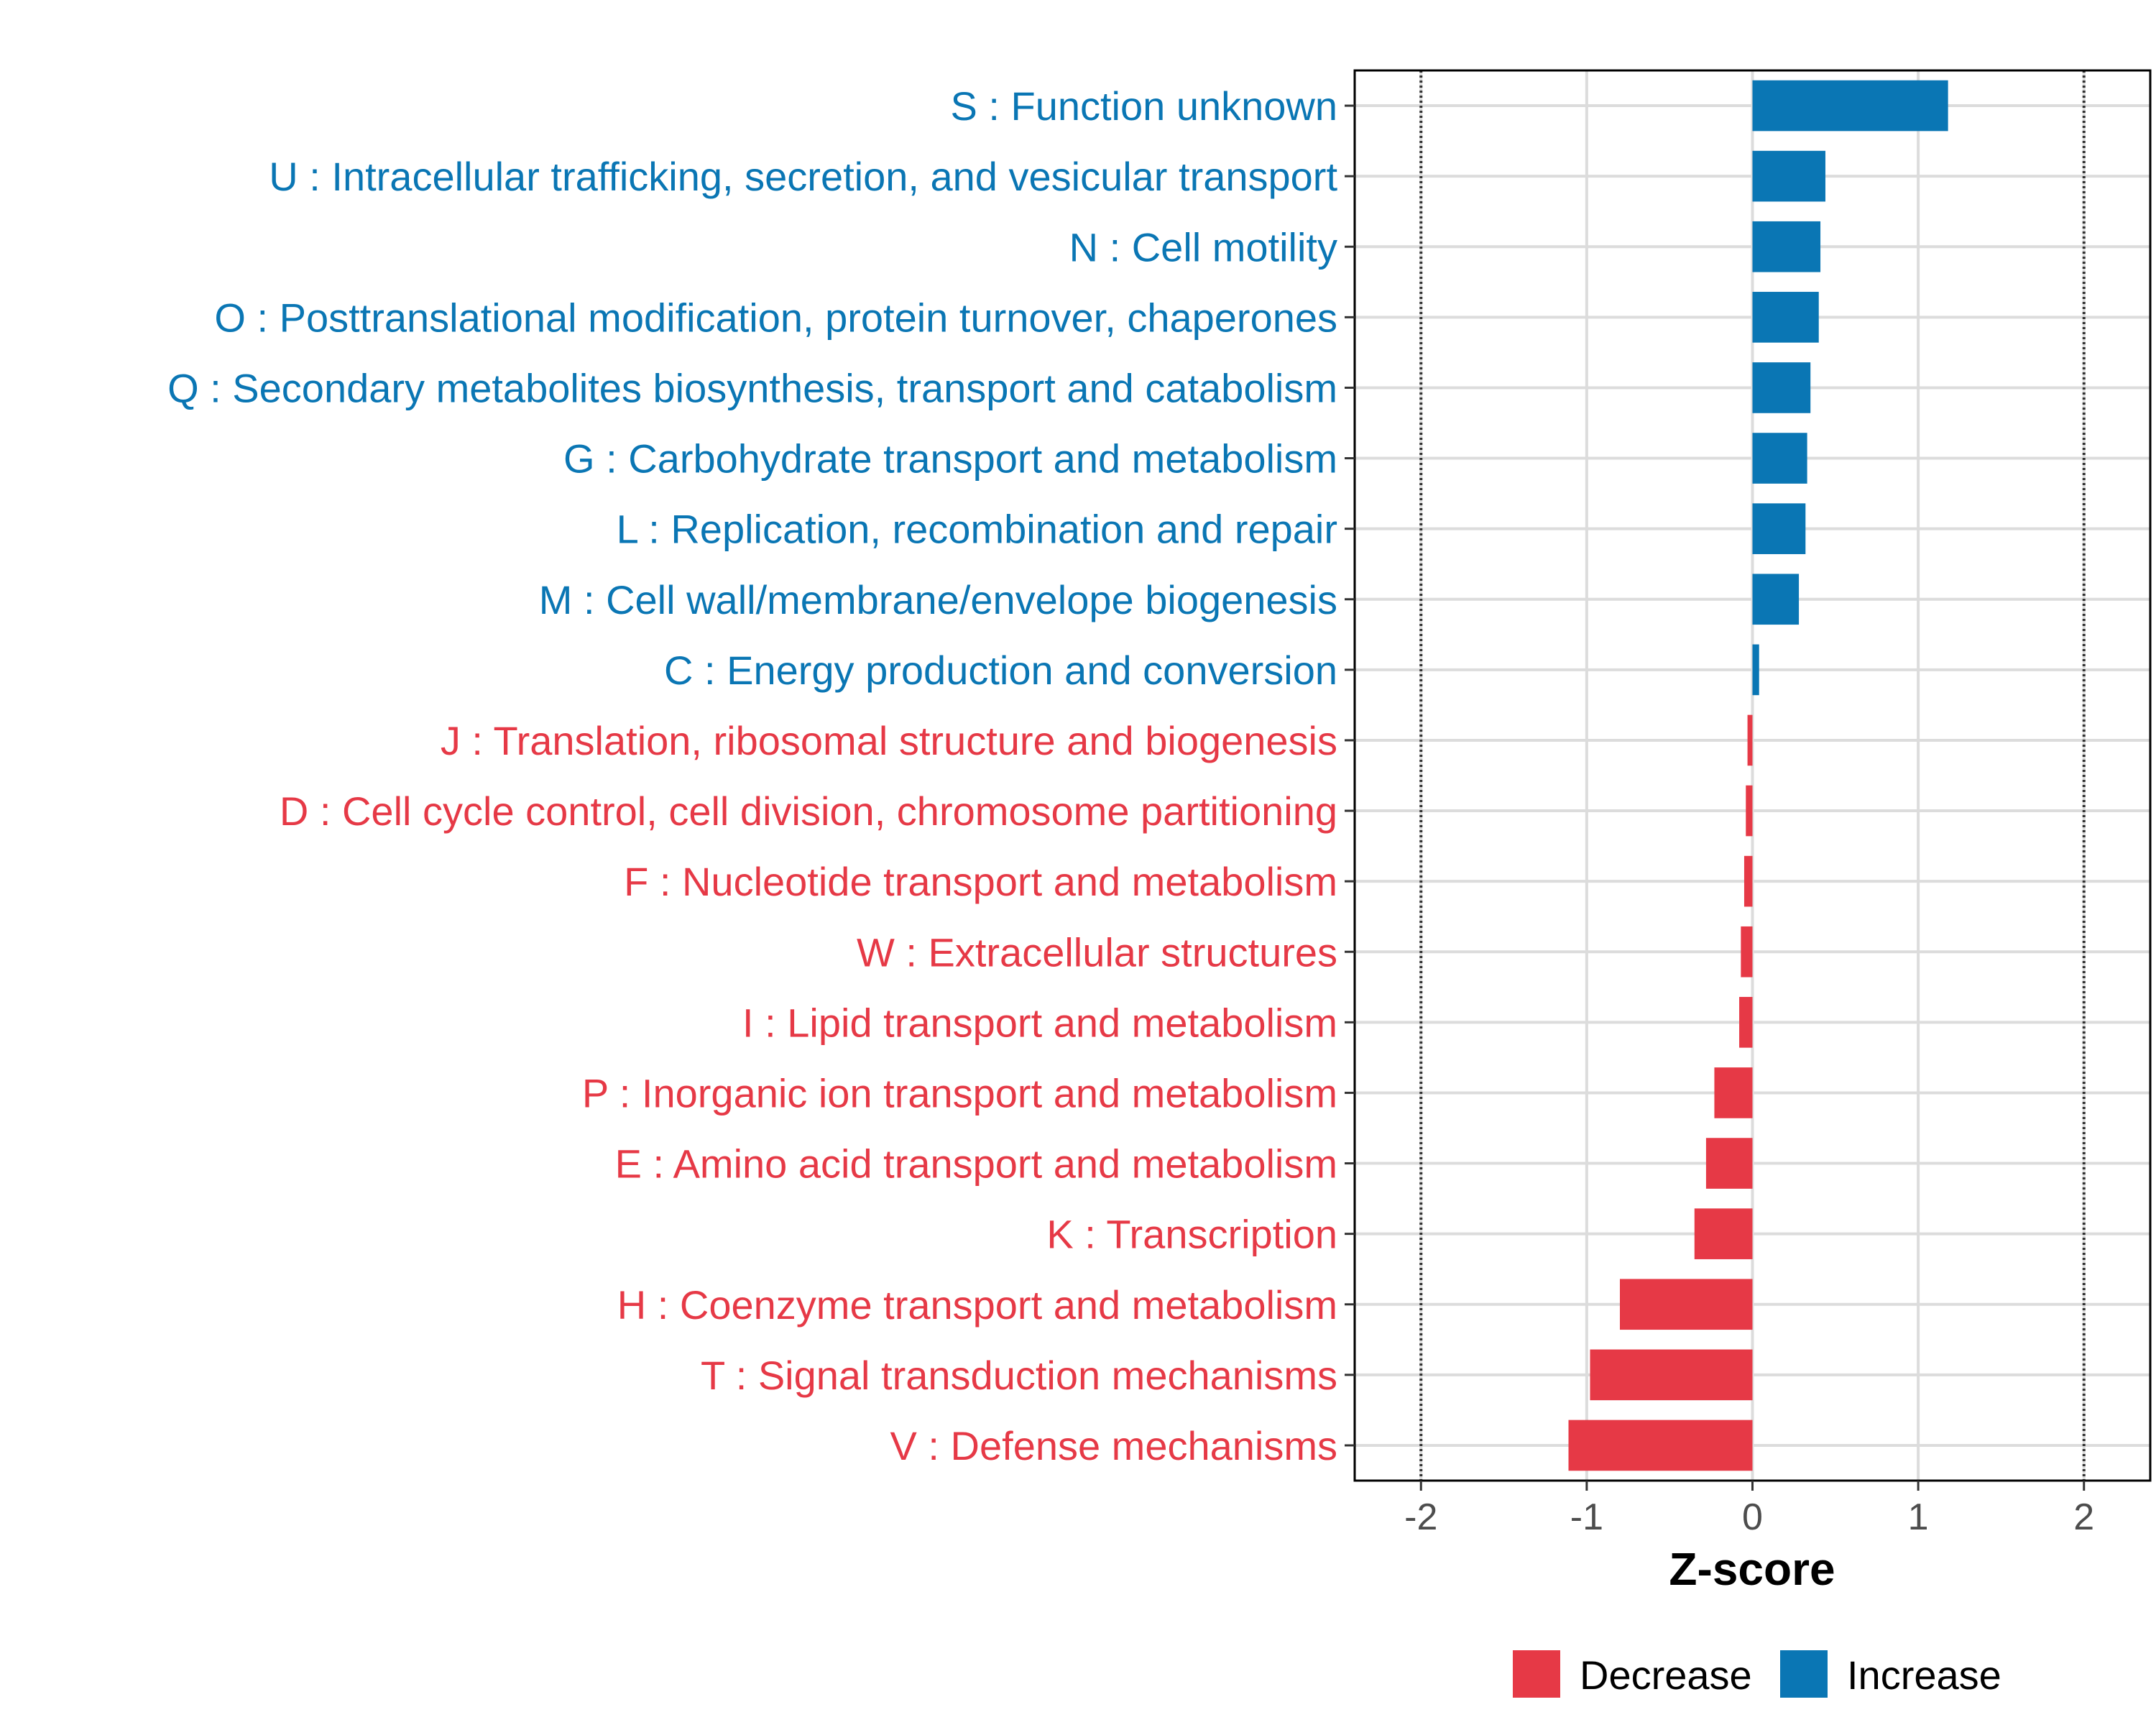 The width and height of the screenshot is (2156, 1725). Describe the element at coordinates (1666, 1675) in the screenshot. I see `legend-label-decrease: Decrease` at that location.